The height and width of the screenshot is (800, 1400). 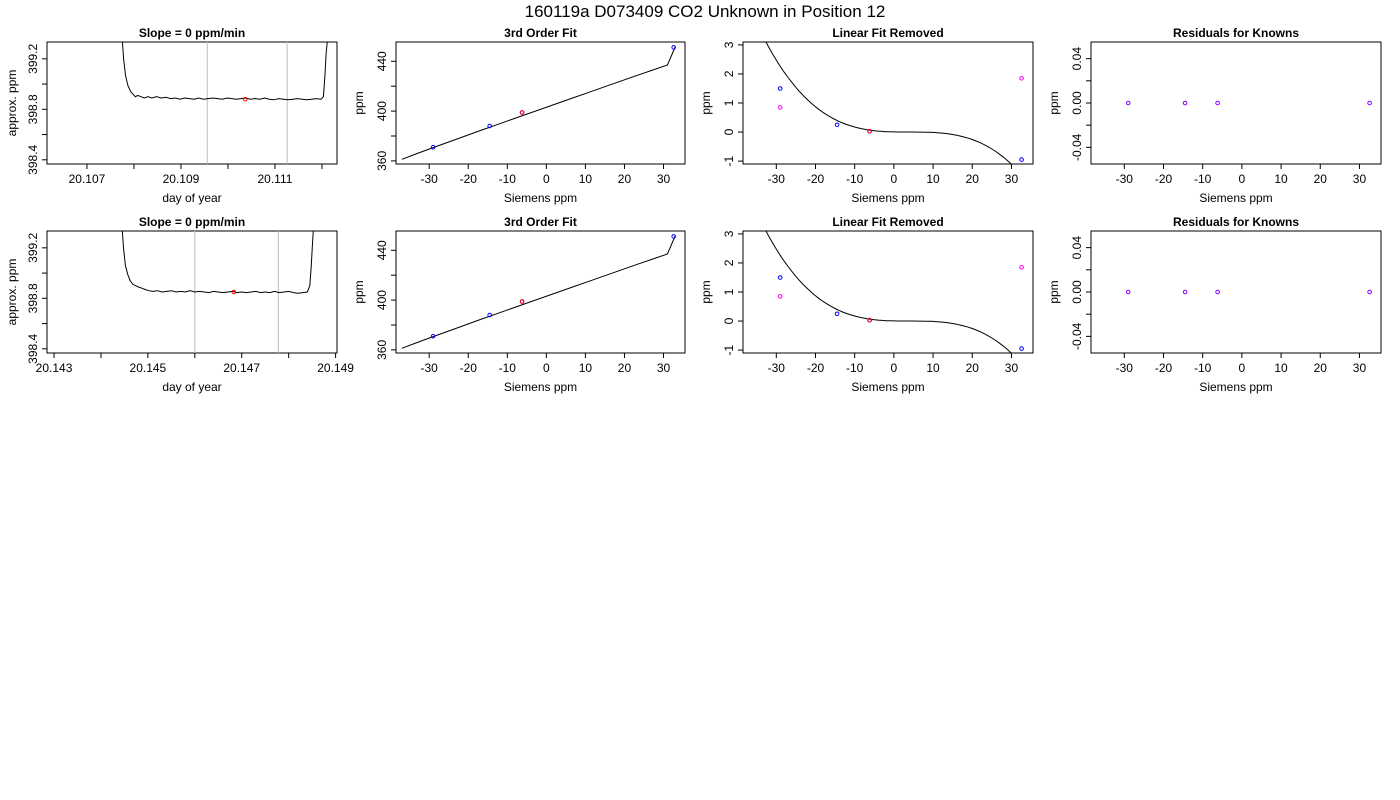 I want to click on panel-title: Residuals for Knowns, so click(x=1236, y=222).